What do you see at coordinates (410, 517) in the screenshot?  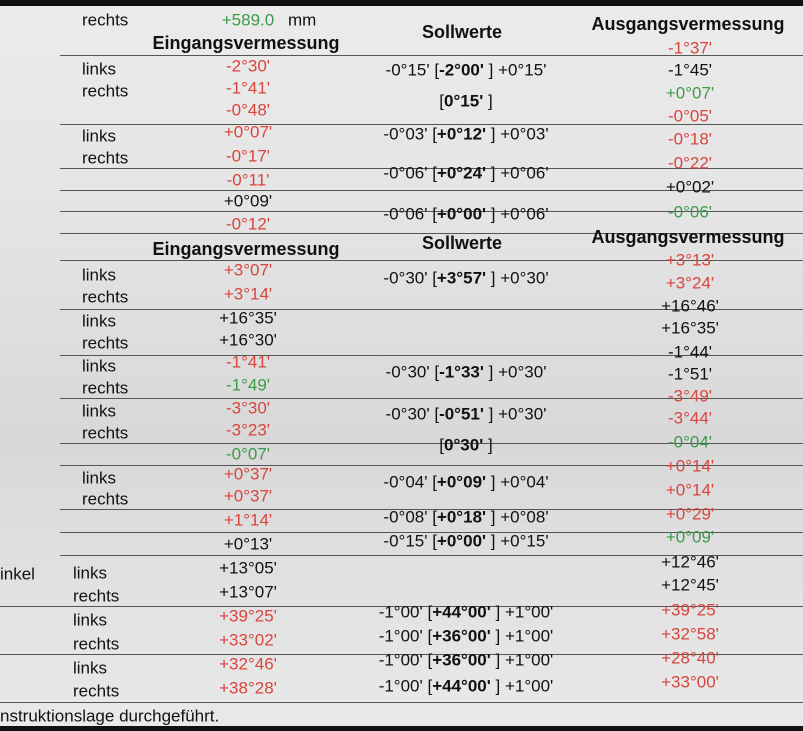 I see `tolerance: -0°08' [` at bounding box center [410, 517].